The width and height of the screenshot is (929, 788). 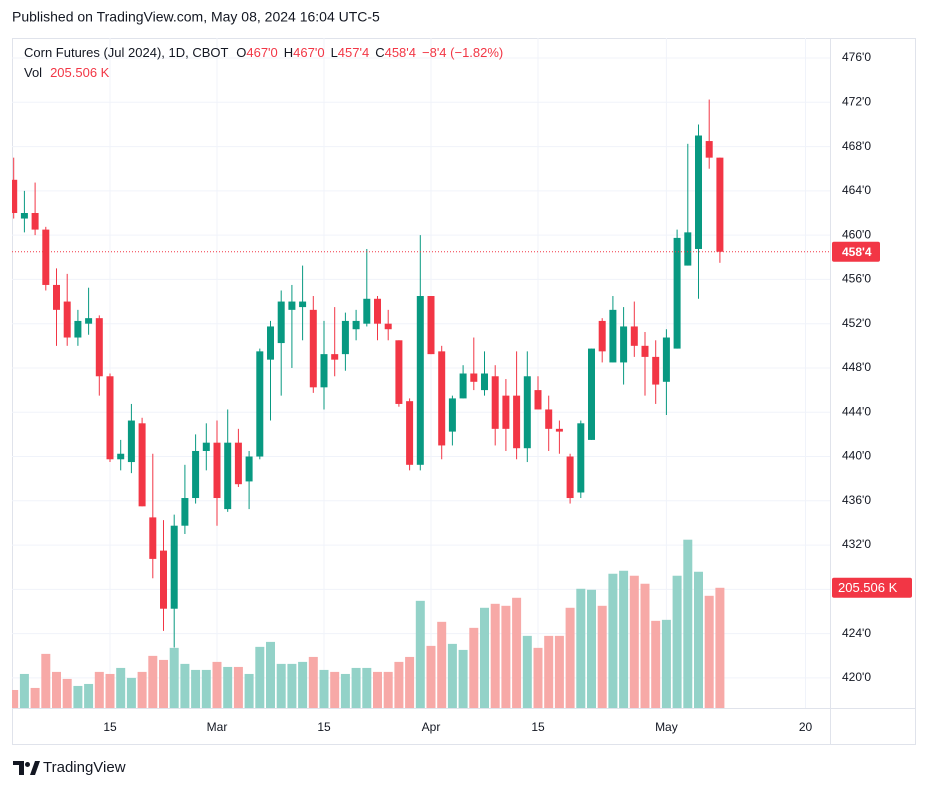 I want to click on logo-icon, so click(x=27, y=764).